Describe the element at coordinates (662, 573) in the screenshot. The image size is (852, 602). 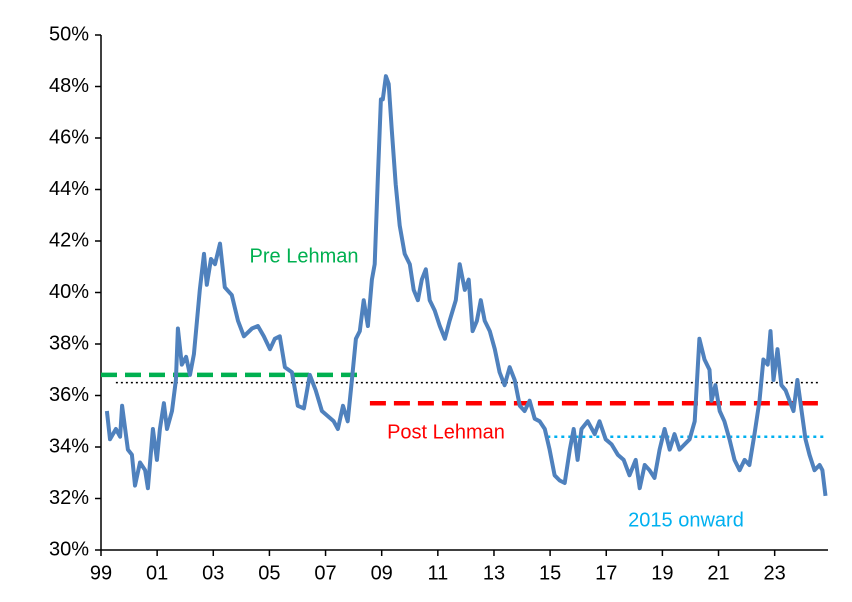
I see `x-tick-label: 19` at that location.